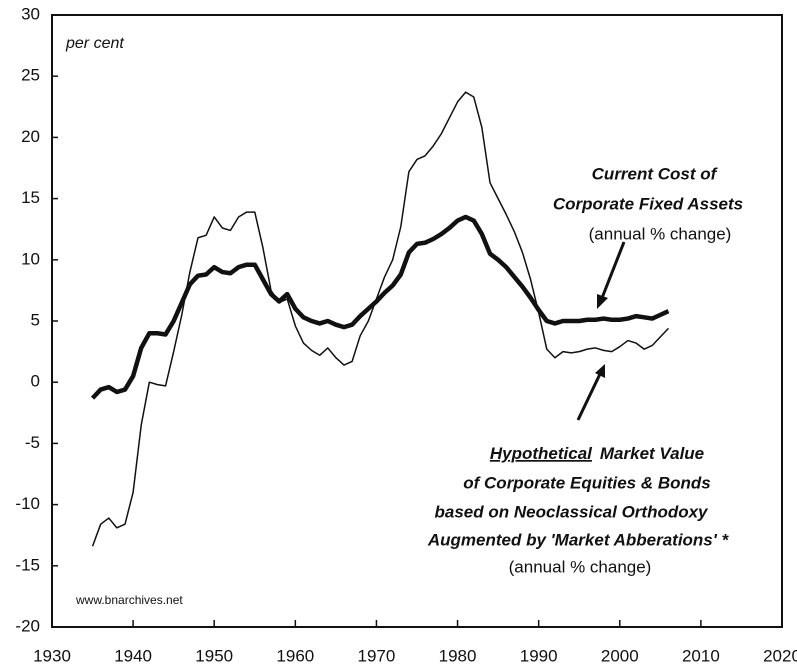  What do you see at coordinates (30, 13) in the screenshot?
I see `y-tick-label: 30` at bounding box center [30, 13].